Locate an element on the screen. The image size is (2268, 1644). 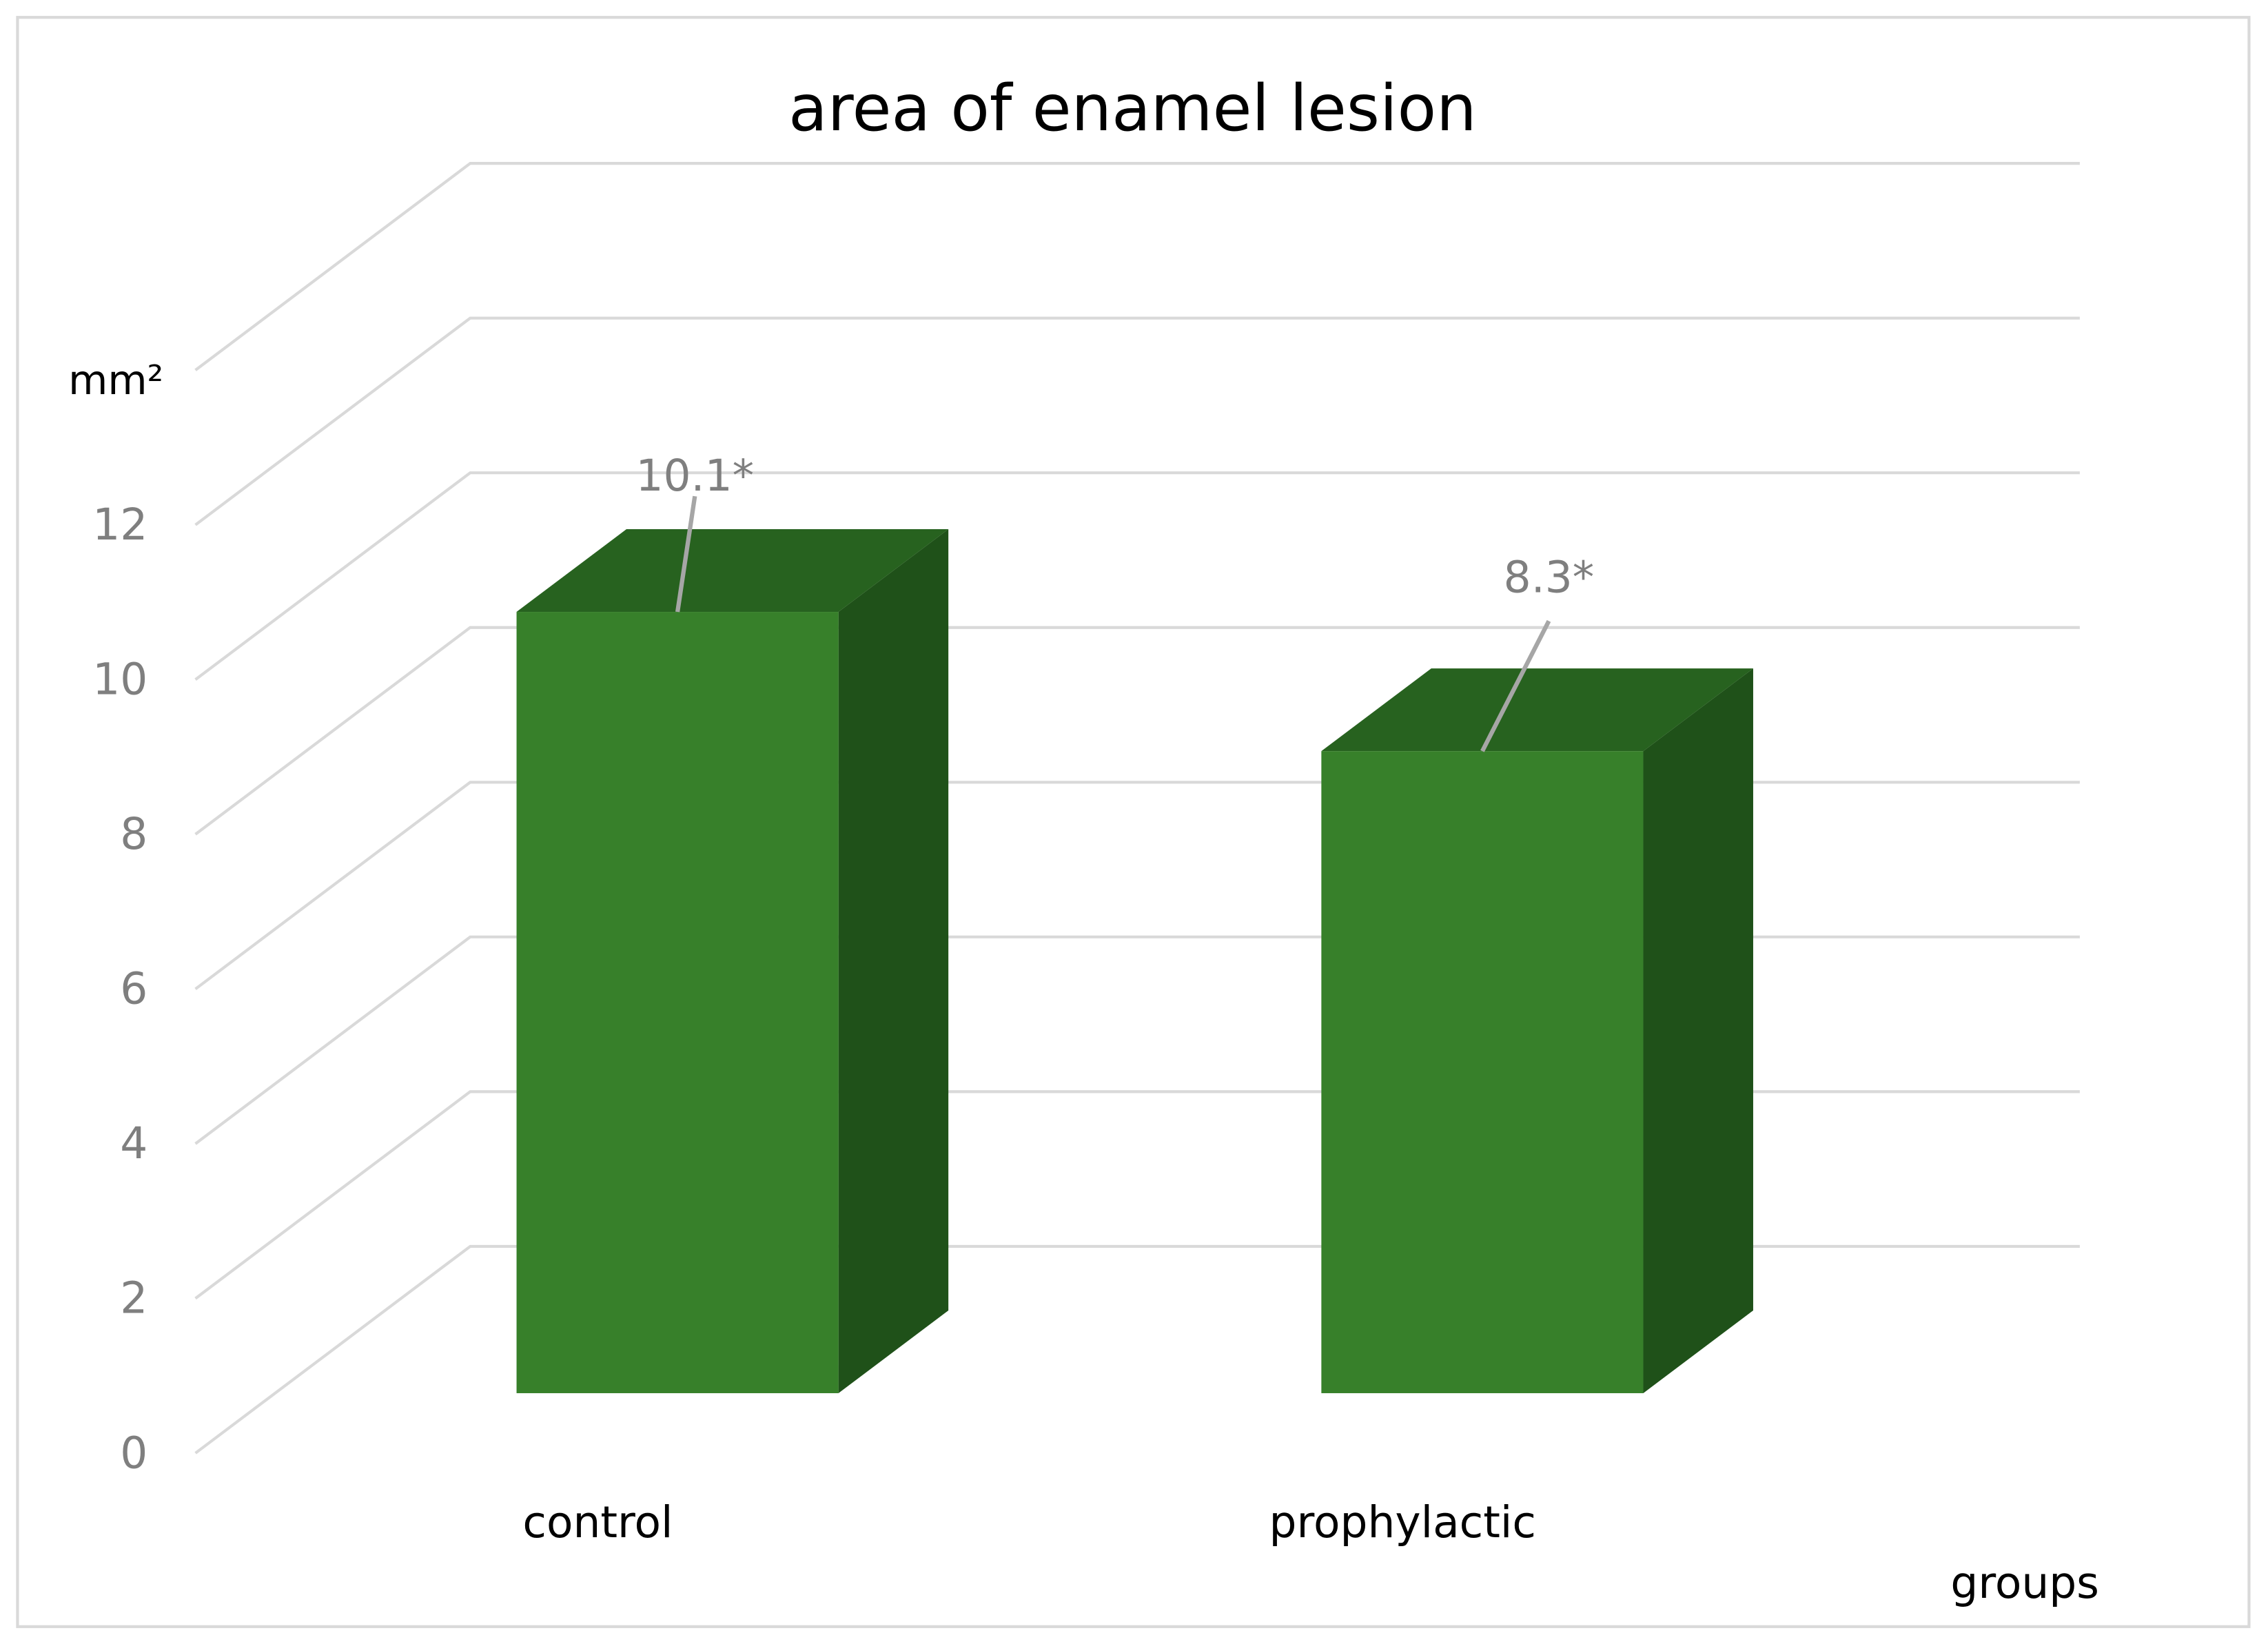
y-tick-label: 10 is located at coordinates (120, 680).